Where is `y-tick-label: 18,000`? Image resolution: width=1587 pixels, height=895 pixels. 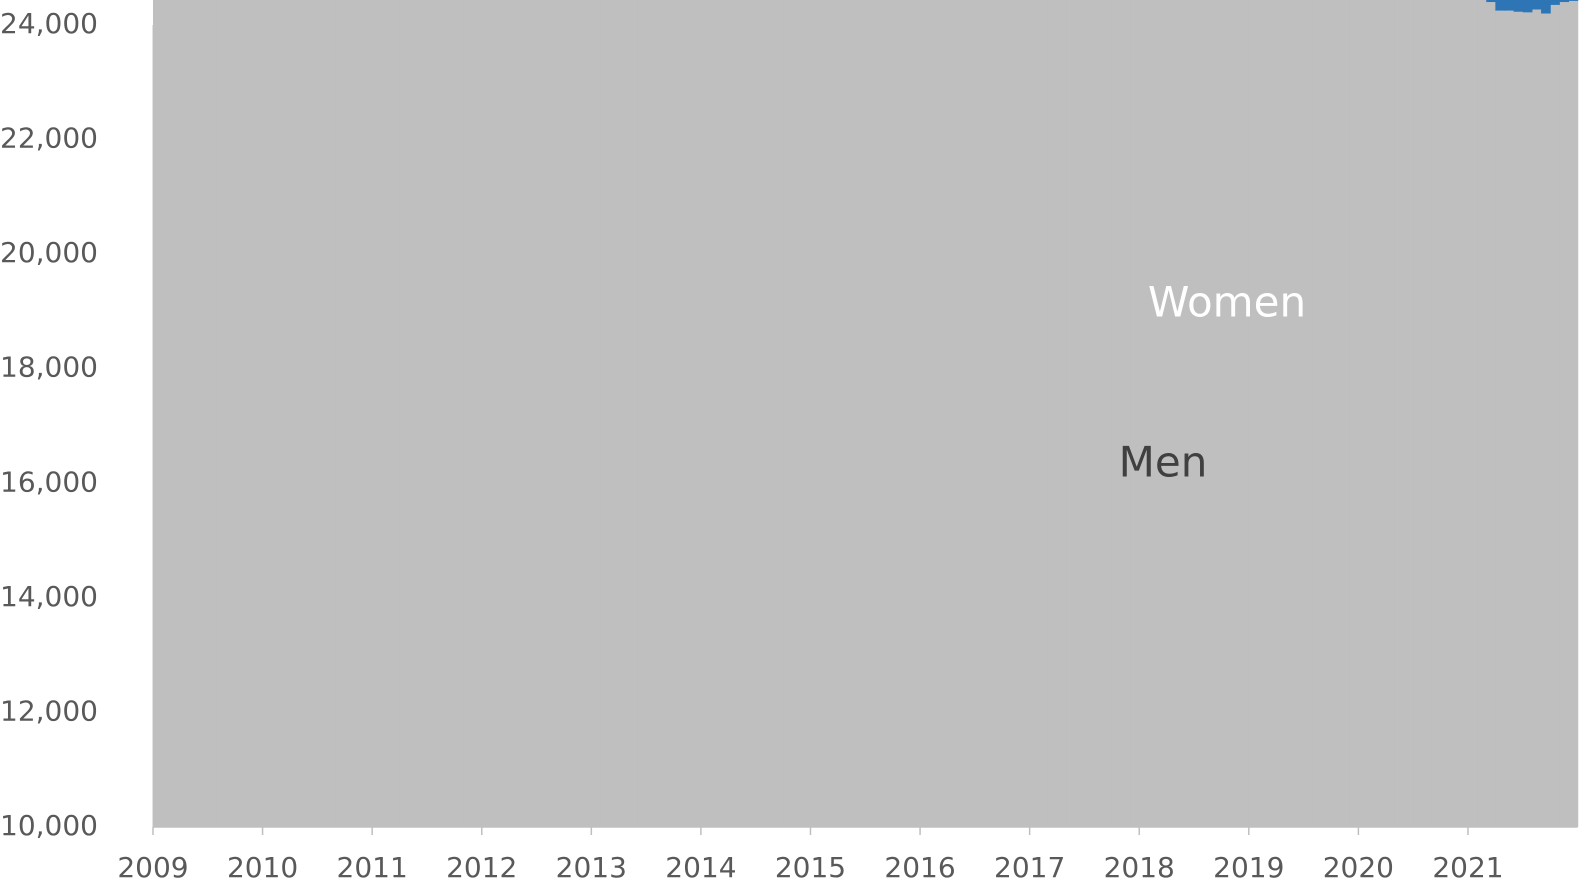 y-tick-label: 18,000 is located at coordinates (49, 367).